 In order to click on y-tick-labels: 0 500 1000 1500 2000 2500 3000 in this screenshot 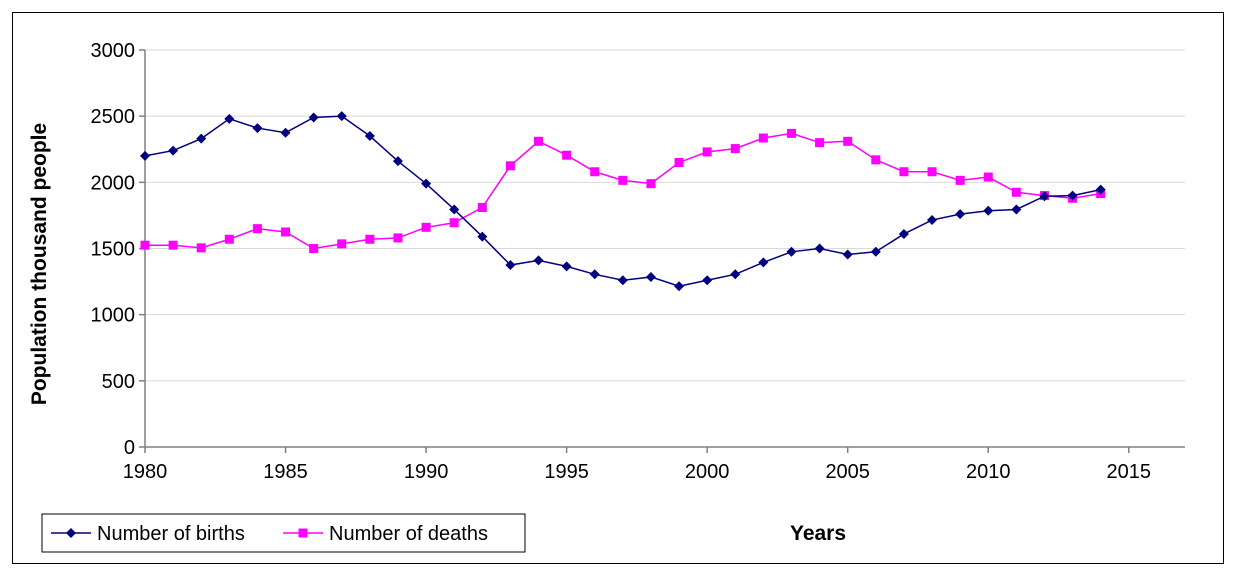, I will do `click(113, 249)`.